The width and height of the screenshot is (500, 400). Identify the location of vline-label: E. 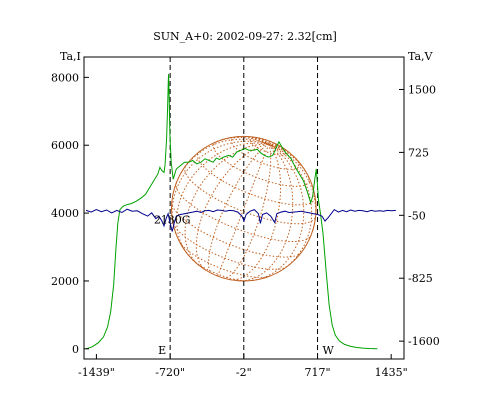
(162, 350).